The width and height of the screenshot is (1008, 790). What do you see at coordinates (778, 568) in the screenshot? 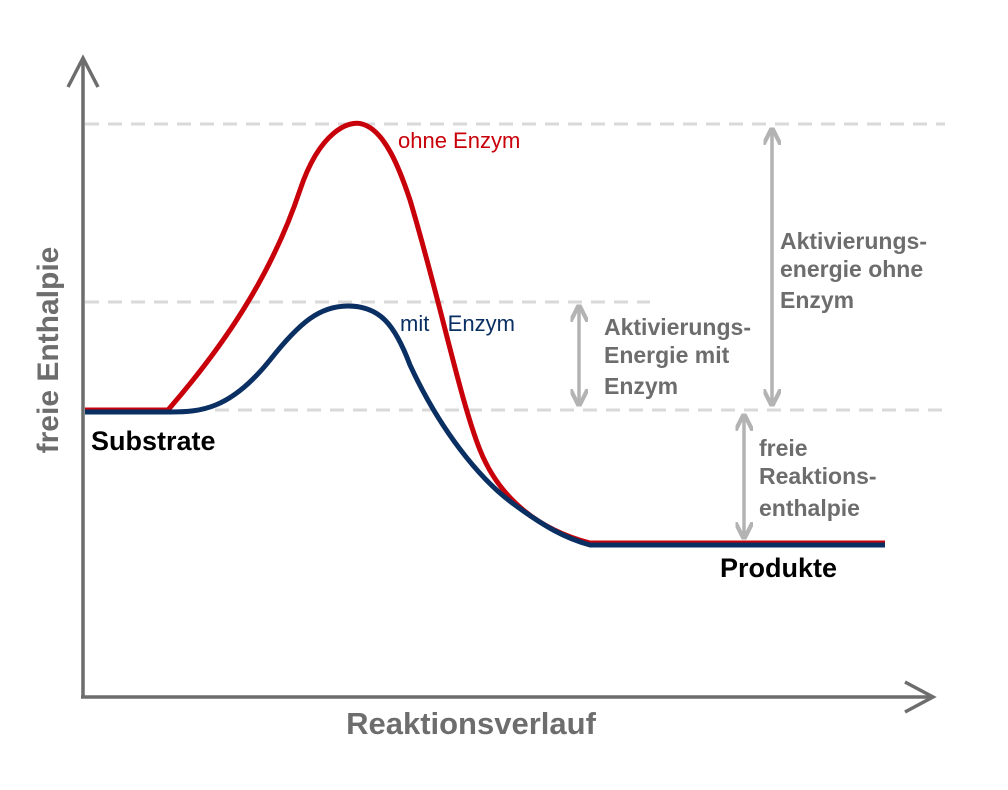
I see `label-products: Produkte` at bounding box center [778, 568].